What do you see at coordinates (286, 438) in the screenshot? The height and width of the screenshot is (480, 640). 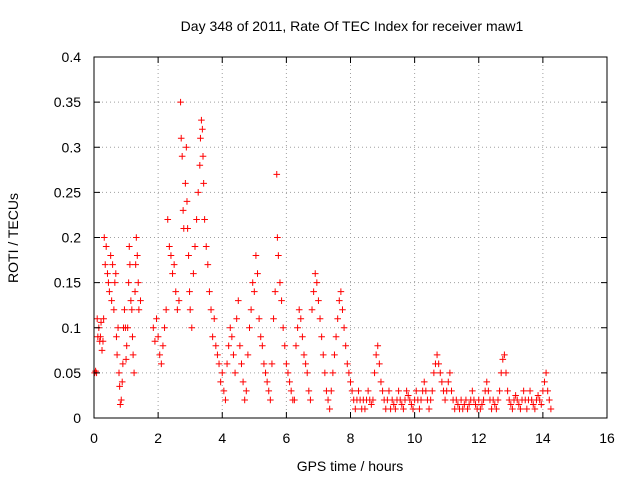 I see `x-tick-label: 6` at bounding box center [286, 438].